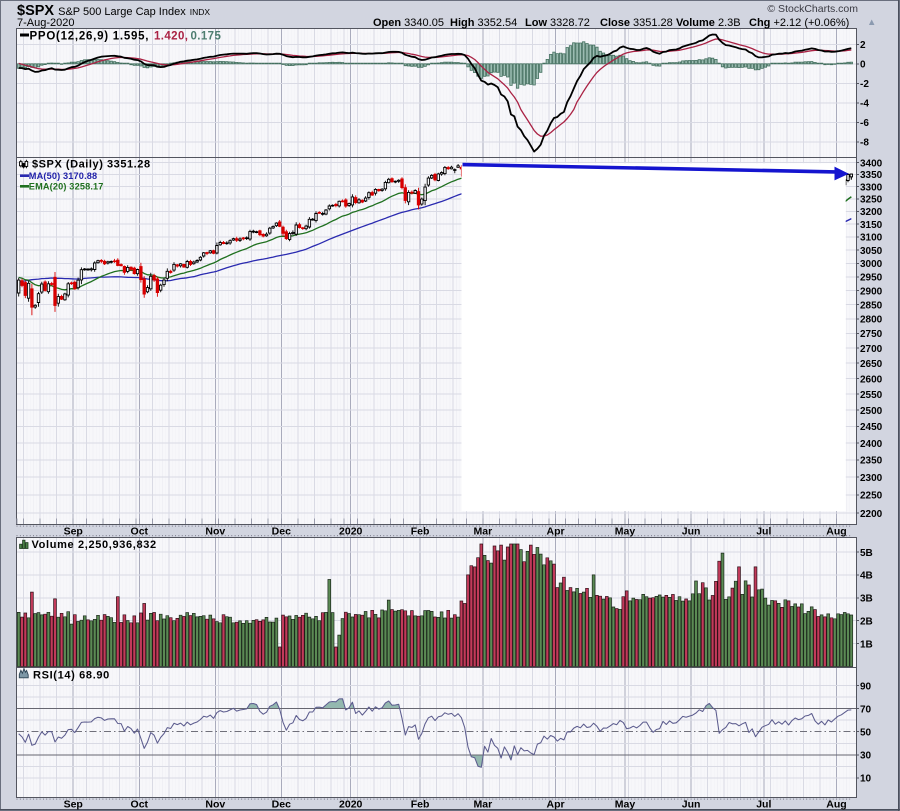  I want to click on svg-text: 2400, so click(871, 444).